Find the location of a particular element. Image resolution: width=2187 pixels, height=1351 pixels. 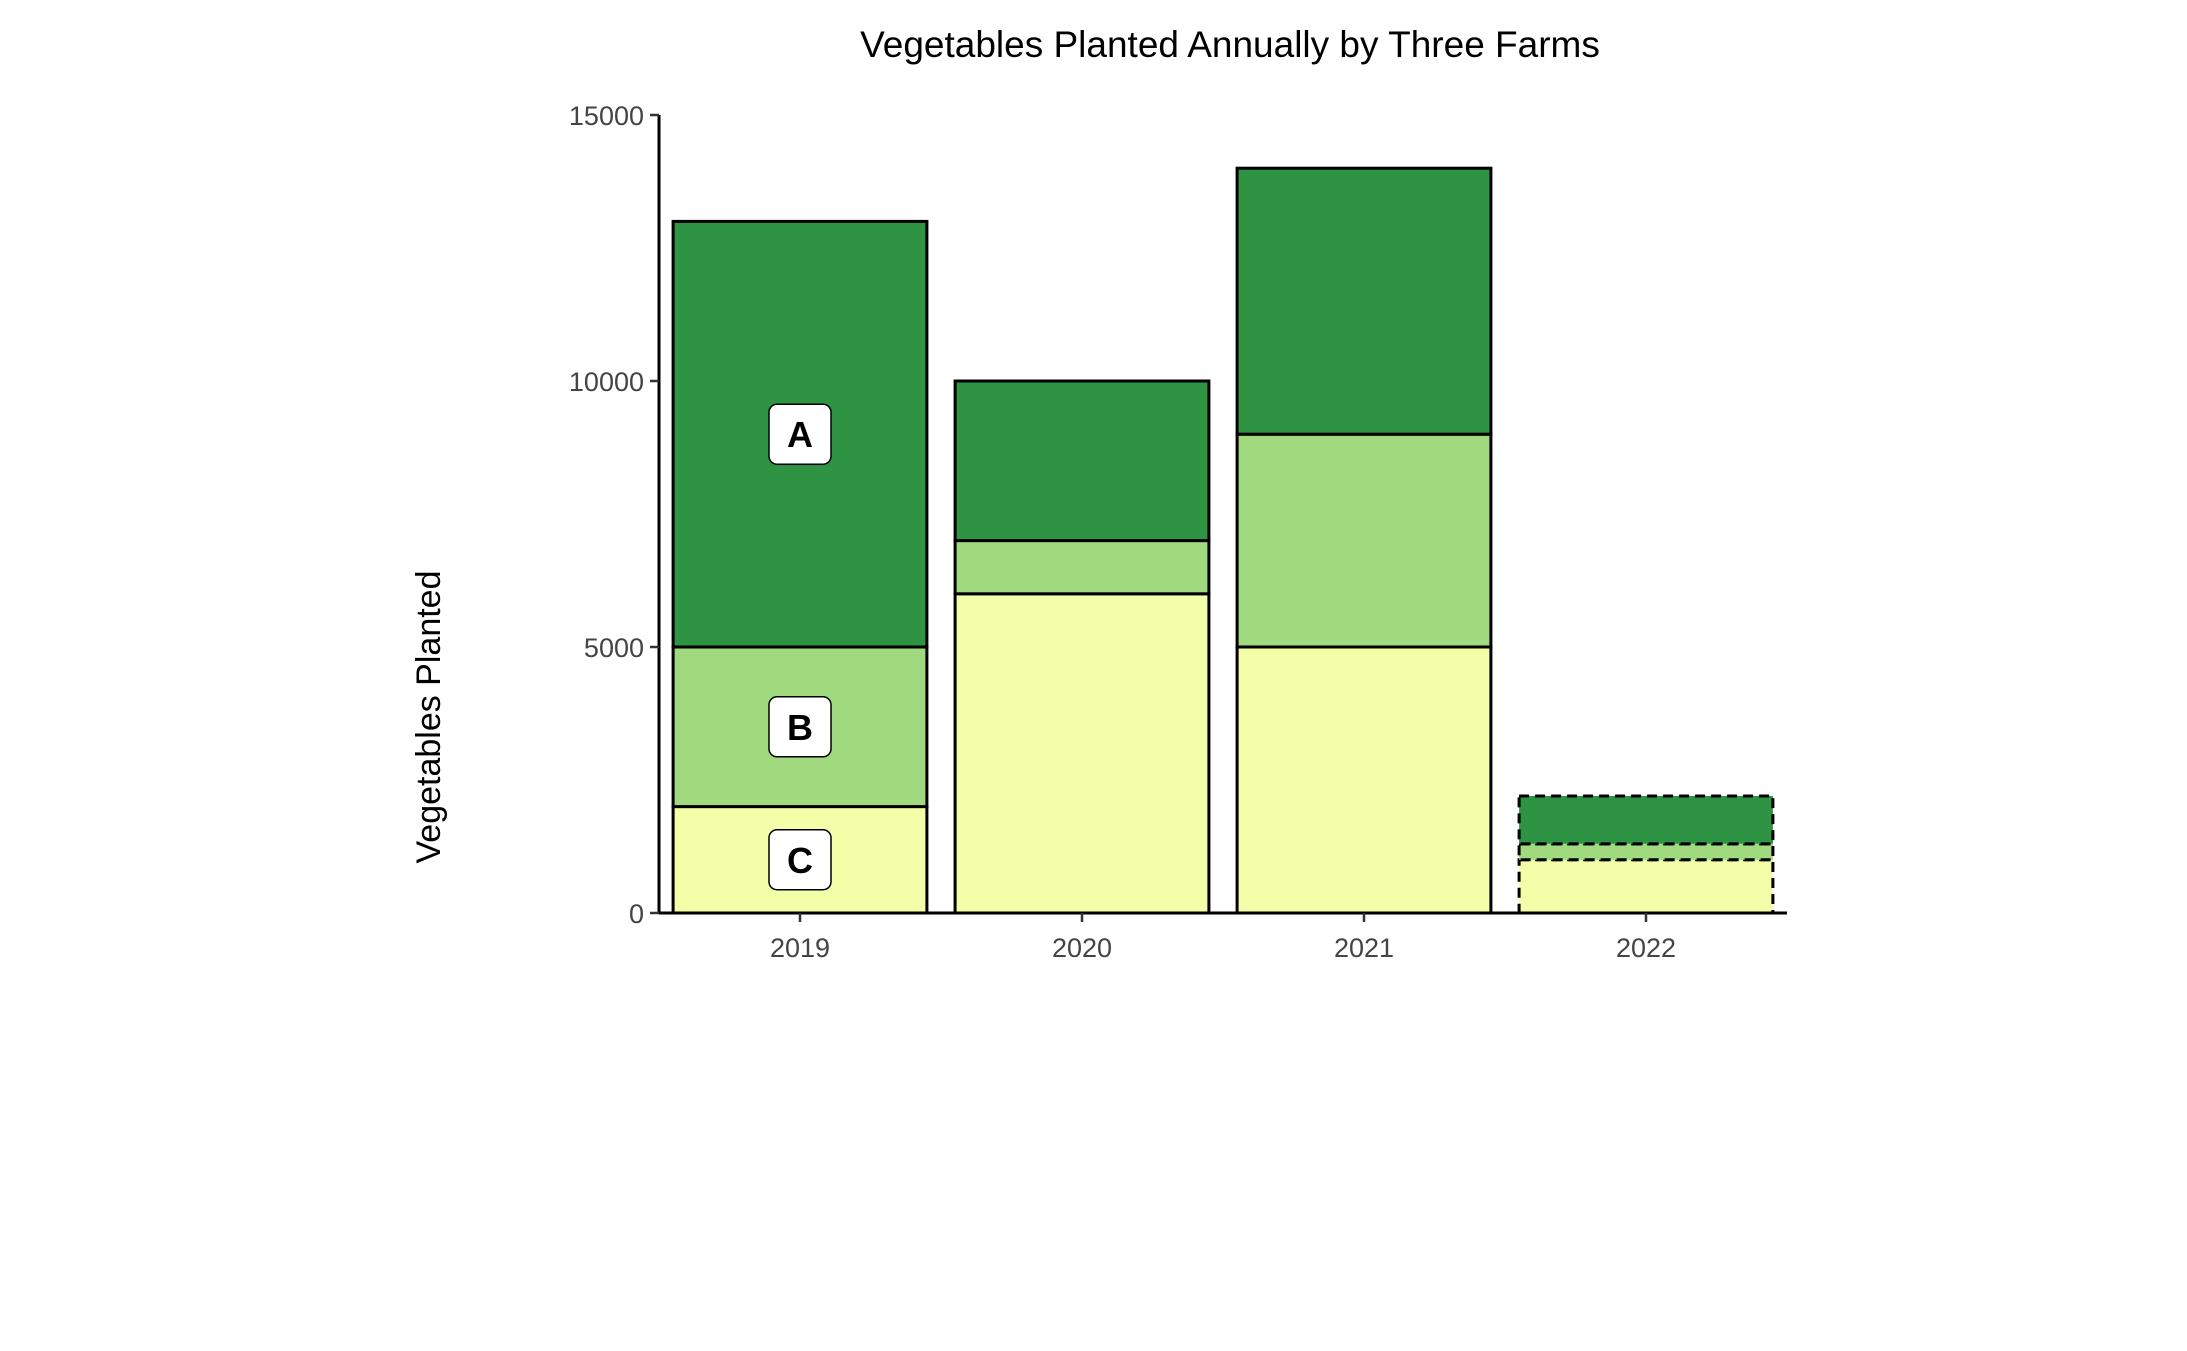

y-tick-label-0: 0 is located at coordinates (636, 914).